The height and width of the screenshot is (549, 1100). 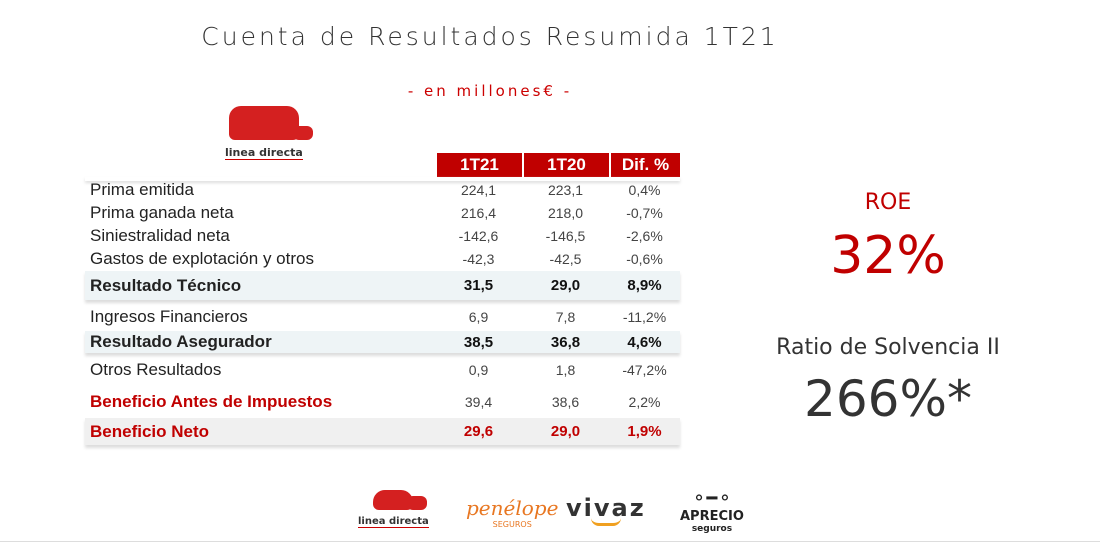 I want to click on roe-value: 32%, so click(x=888, y=256).